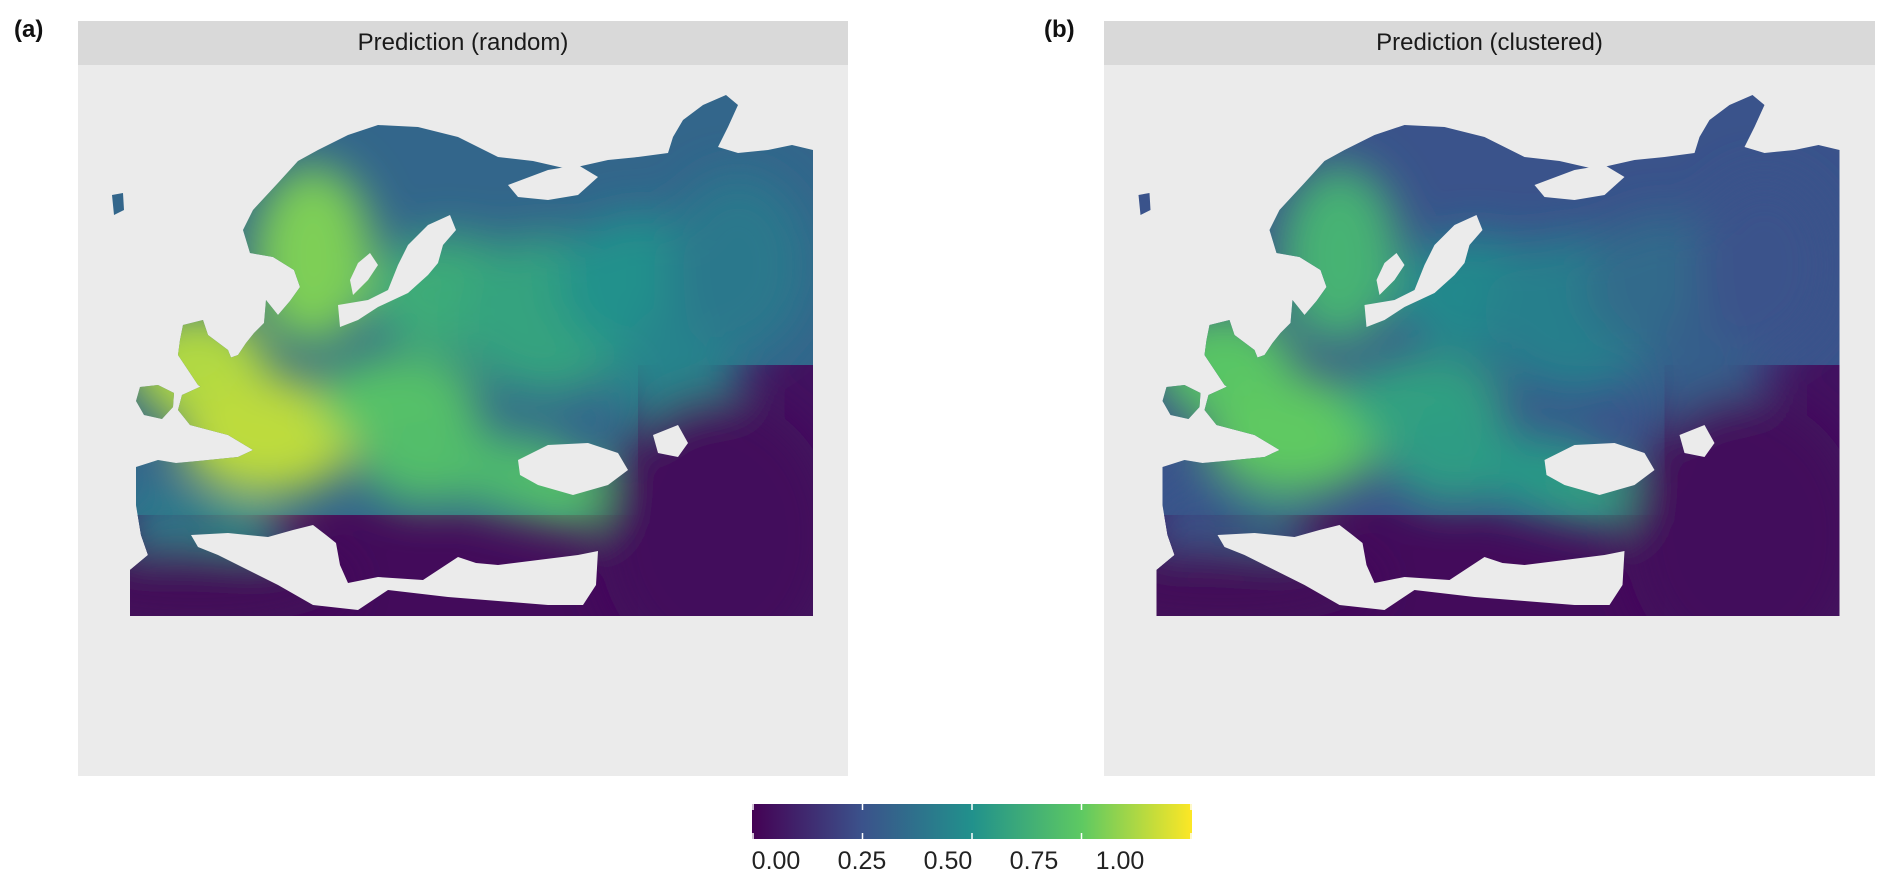 Image resolution: width=1892 pixels, height=889 pixels. What do you see at coordinates (29, 29) in the screenshot?
I see `panel-label-a: (a)` at bounding box center [29, 29].